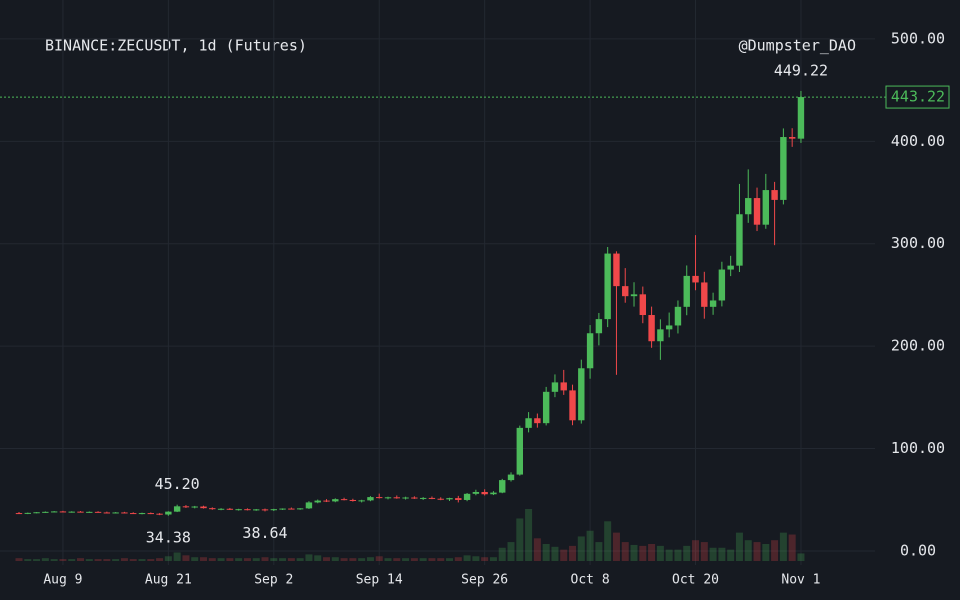  Describe the element at coordinates (797, 46) in the screenshot. I see `watermark: @Dumpster_DAO` at that location.